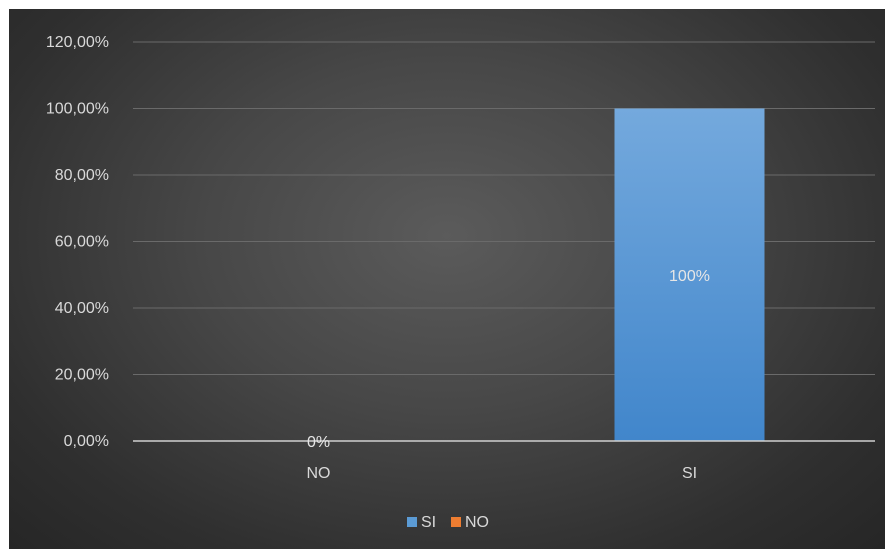  What do you see at coordinates (412, 522) in the screenshot?
I see `legend-swatch-si` at bounding box center [412, 522].